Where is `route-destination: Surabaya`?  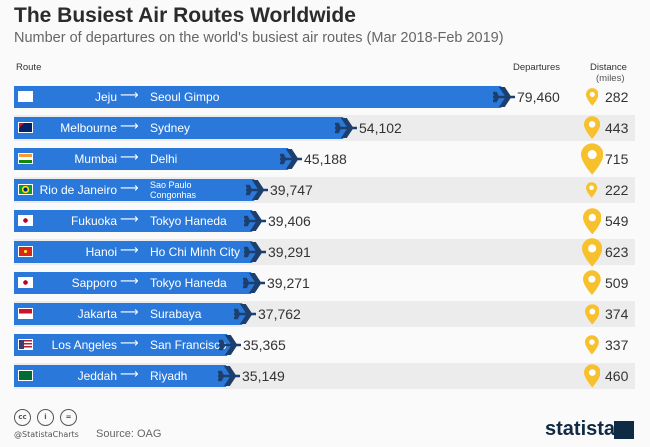
route-destination: Surabaya is located at coordinates (176, 314).